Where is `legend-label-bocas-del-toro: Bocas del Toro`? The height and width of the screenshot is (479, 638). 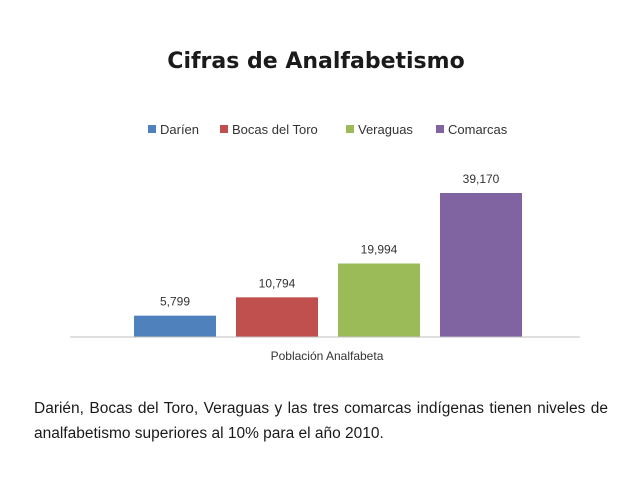 legend-label-bocas-del-toro: Bocas del Toro is located at coordinates (275, 129).